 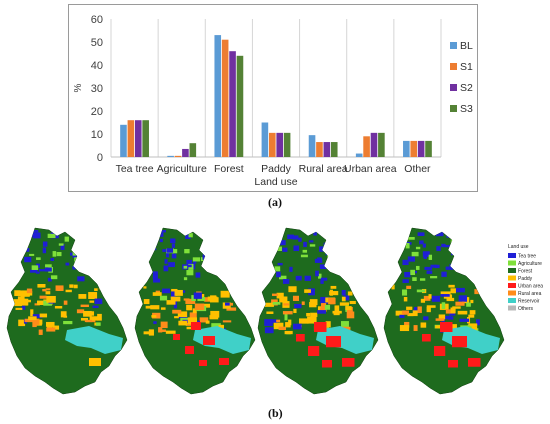 What do you see at coordinates (97, 43) in the screenshot?
I see `y-tick-label: 50` at bounding box center [97, 43].